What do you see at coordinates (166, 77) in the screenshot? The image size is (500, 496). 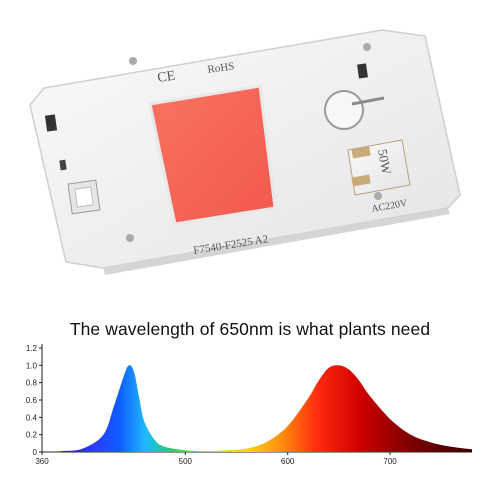 I see `ce-mark: CE` at bounding box center [166, 77].